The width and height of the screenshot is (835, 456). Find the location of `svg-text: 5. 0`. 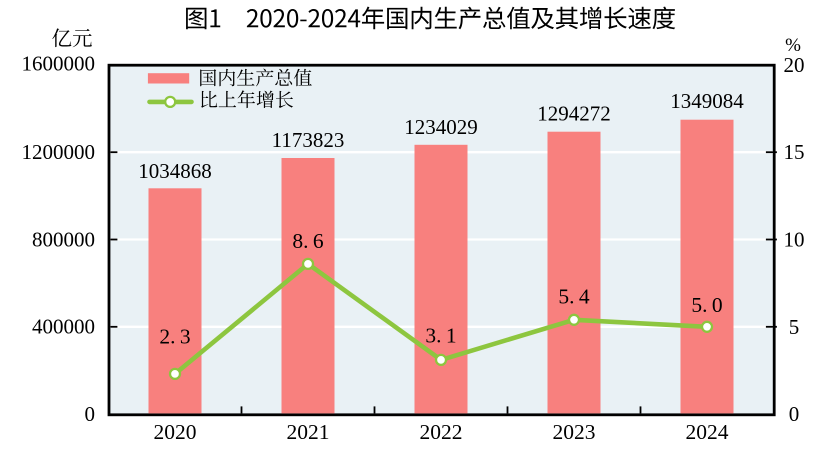

svg-text: 5. 0 is located at coordinates (706, 305).